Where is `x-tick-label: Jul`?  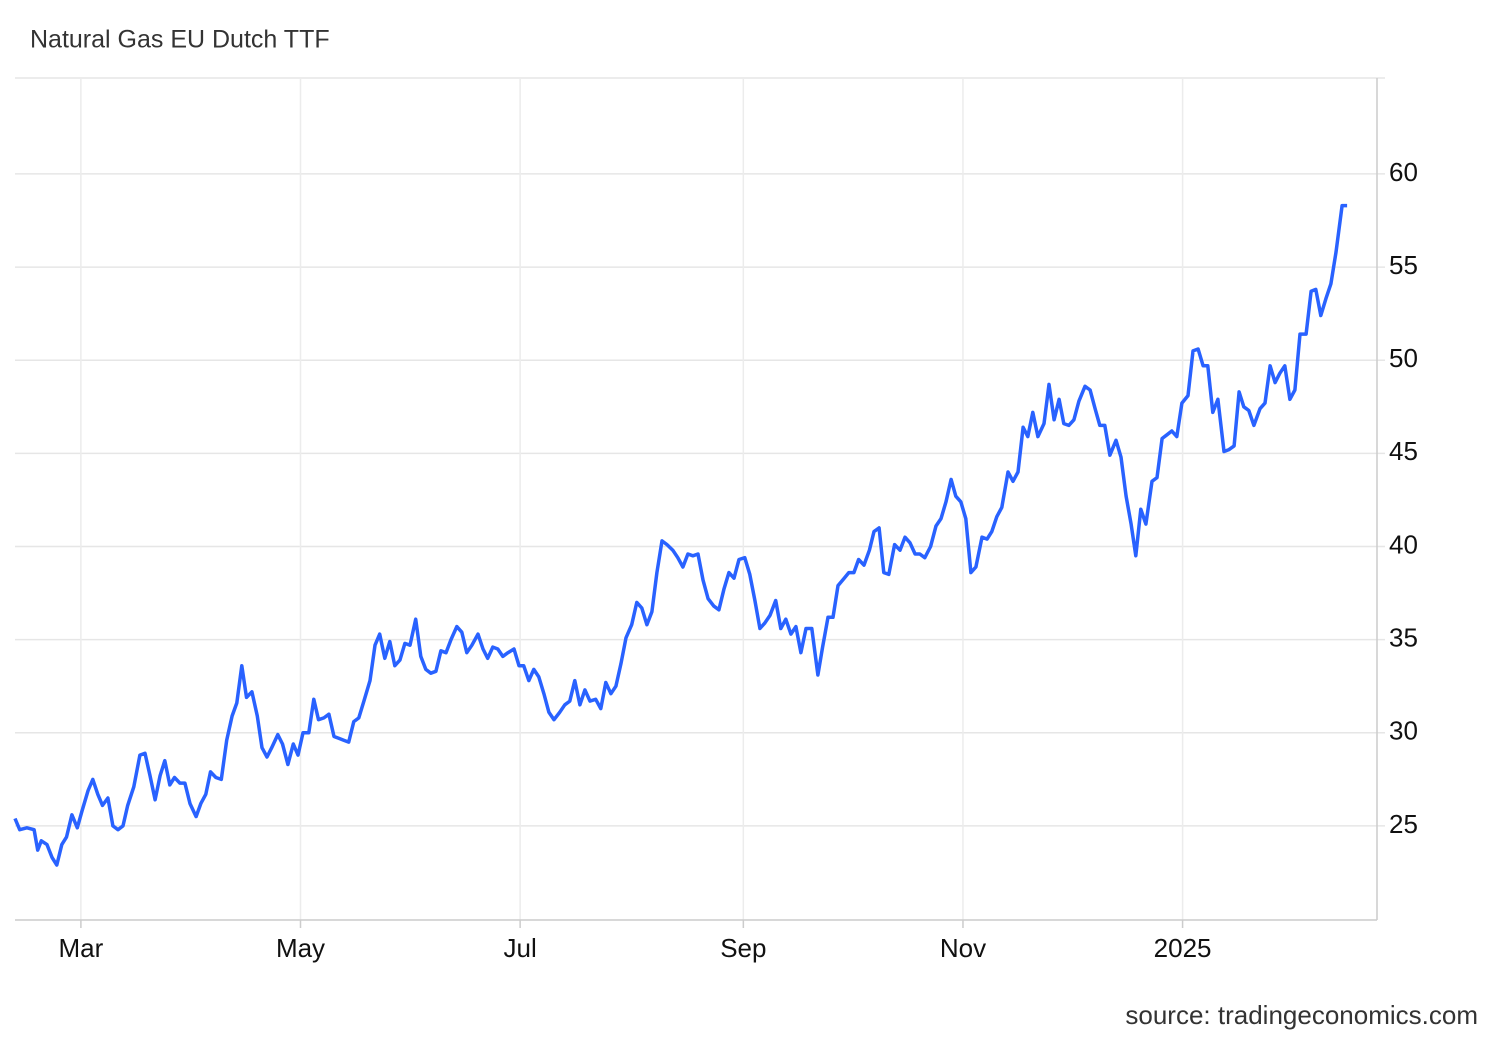 x-tick-label: Jul is located at coordinates (519, 948).